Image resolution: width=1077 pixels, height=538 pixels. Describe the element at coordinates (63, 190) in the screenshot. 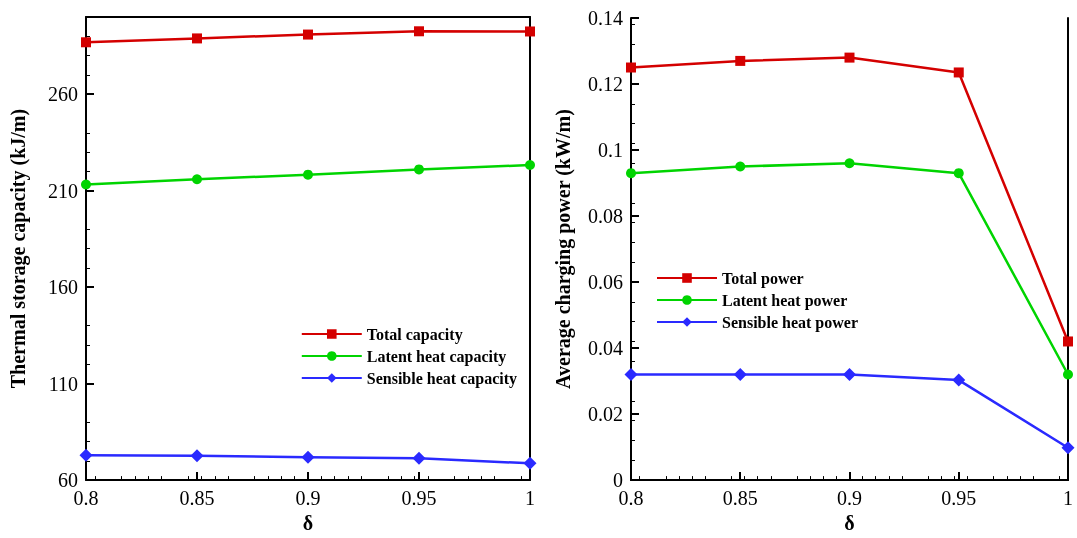

I see `y-tick-label: 210` at that location.